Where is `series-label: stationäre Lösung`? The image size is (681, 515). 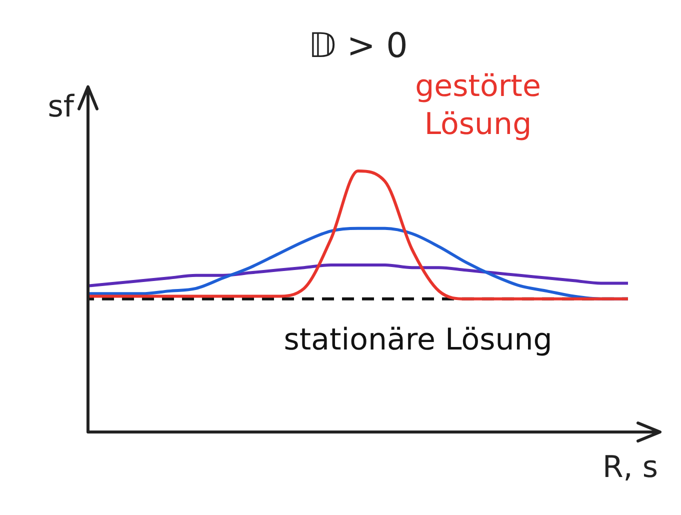 series-label: stationäre Lösung is located at coordinates (418, 340).